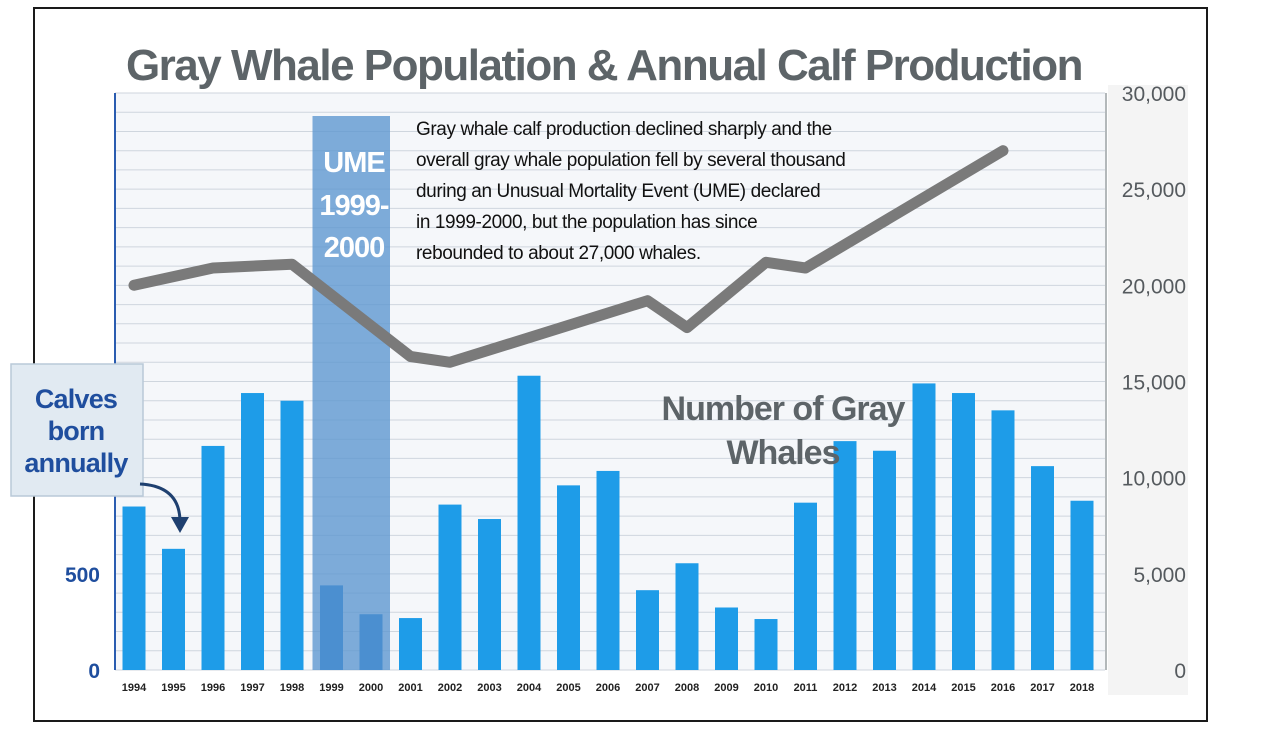 This screenshot has width=1280, height=735. Describe the element at coordinates (1082, 585) in the screenshot. I see `bar-2018` at that location.